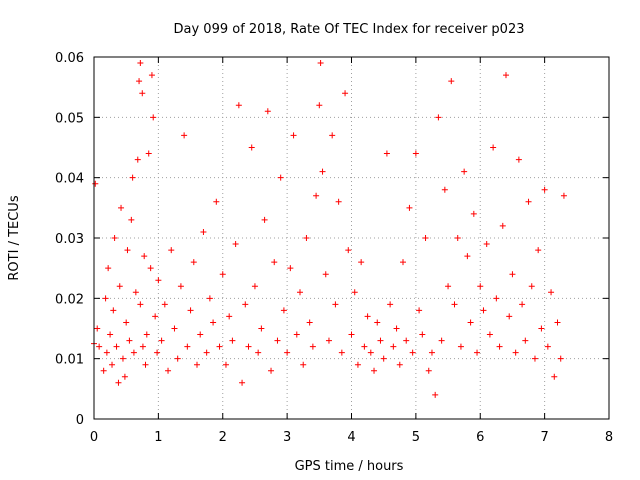 The image size is (640, 480). What do you see at coordinates (69, 58) in the screenshot?
I see `y-tick-label: 0.06` at bounding box center [69, 58].